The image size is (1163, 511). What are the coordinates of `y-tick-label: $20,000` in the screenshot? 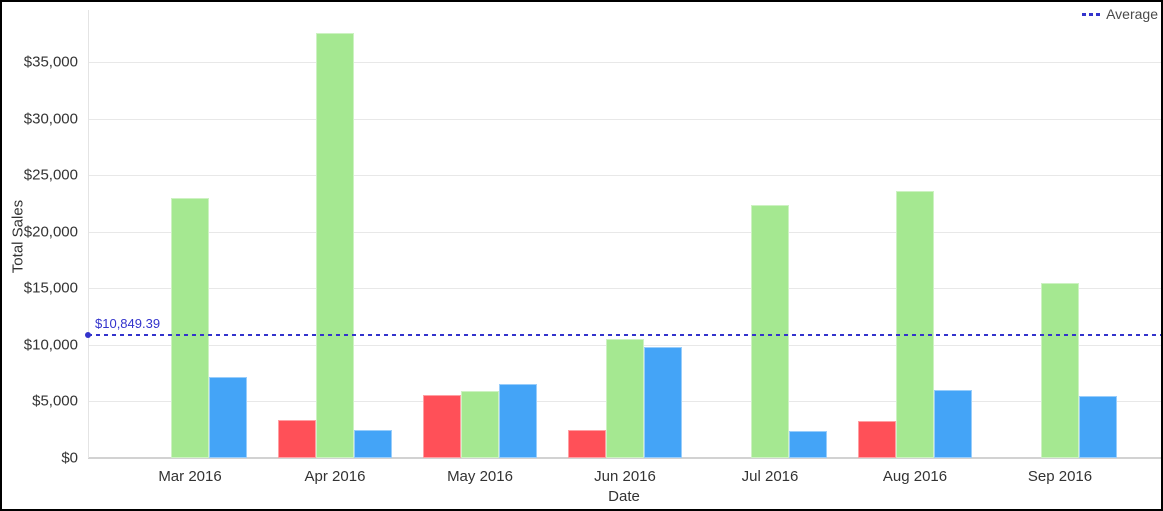 It's located at (50, 232).